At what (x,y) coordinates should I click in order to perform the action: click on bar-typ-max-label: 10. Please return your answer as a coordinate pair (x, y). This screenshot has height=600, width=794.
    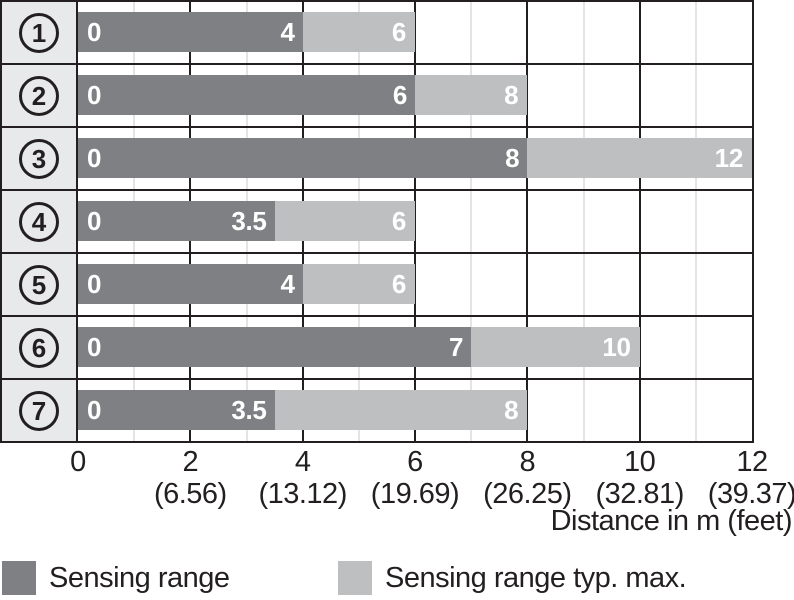
    Looking at the image, I should click on (616, 346).